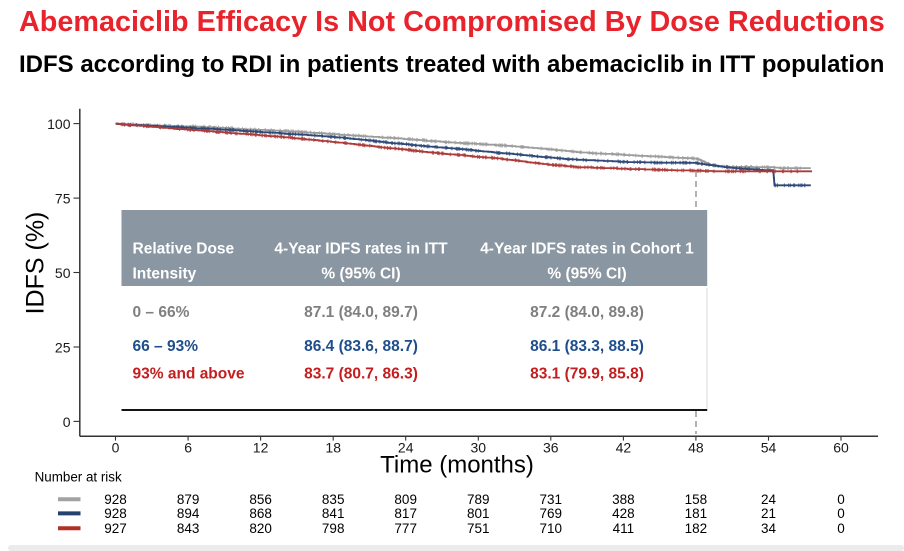  I want to click on svg-text: 30, so click(479, 448).